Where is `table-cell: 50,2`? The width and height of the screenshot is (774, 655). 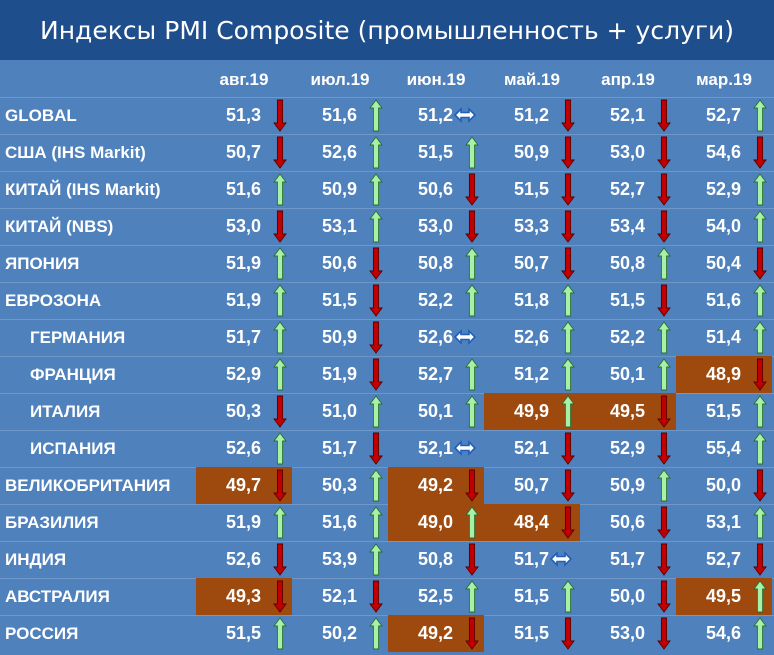 table-cell: 50,2 is located at coordinates (340, 633).